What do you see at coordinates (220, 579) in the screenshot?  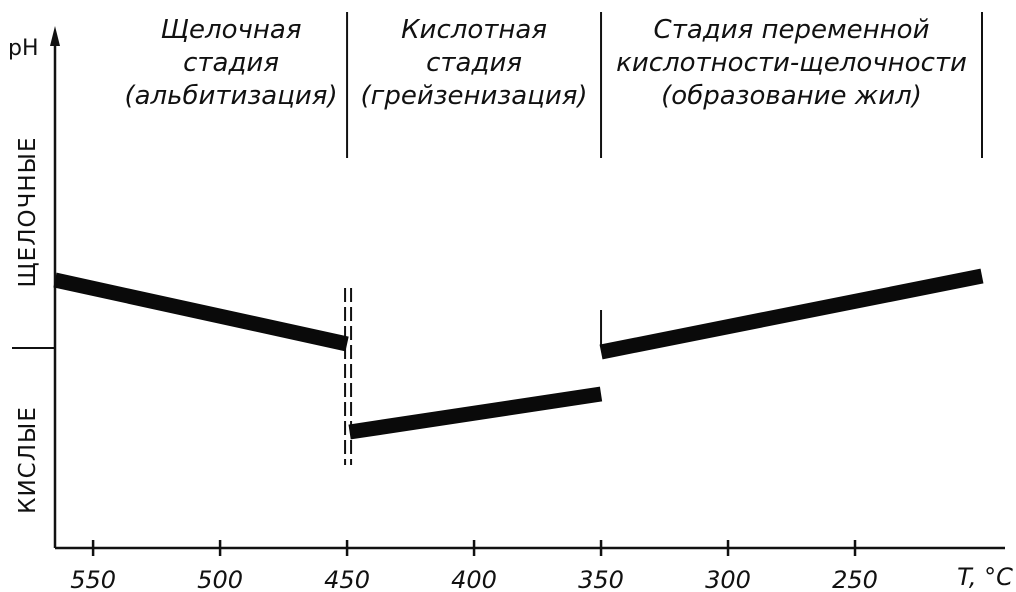 I see `x-tick-label: 500` at bounding box center [220, 579].